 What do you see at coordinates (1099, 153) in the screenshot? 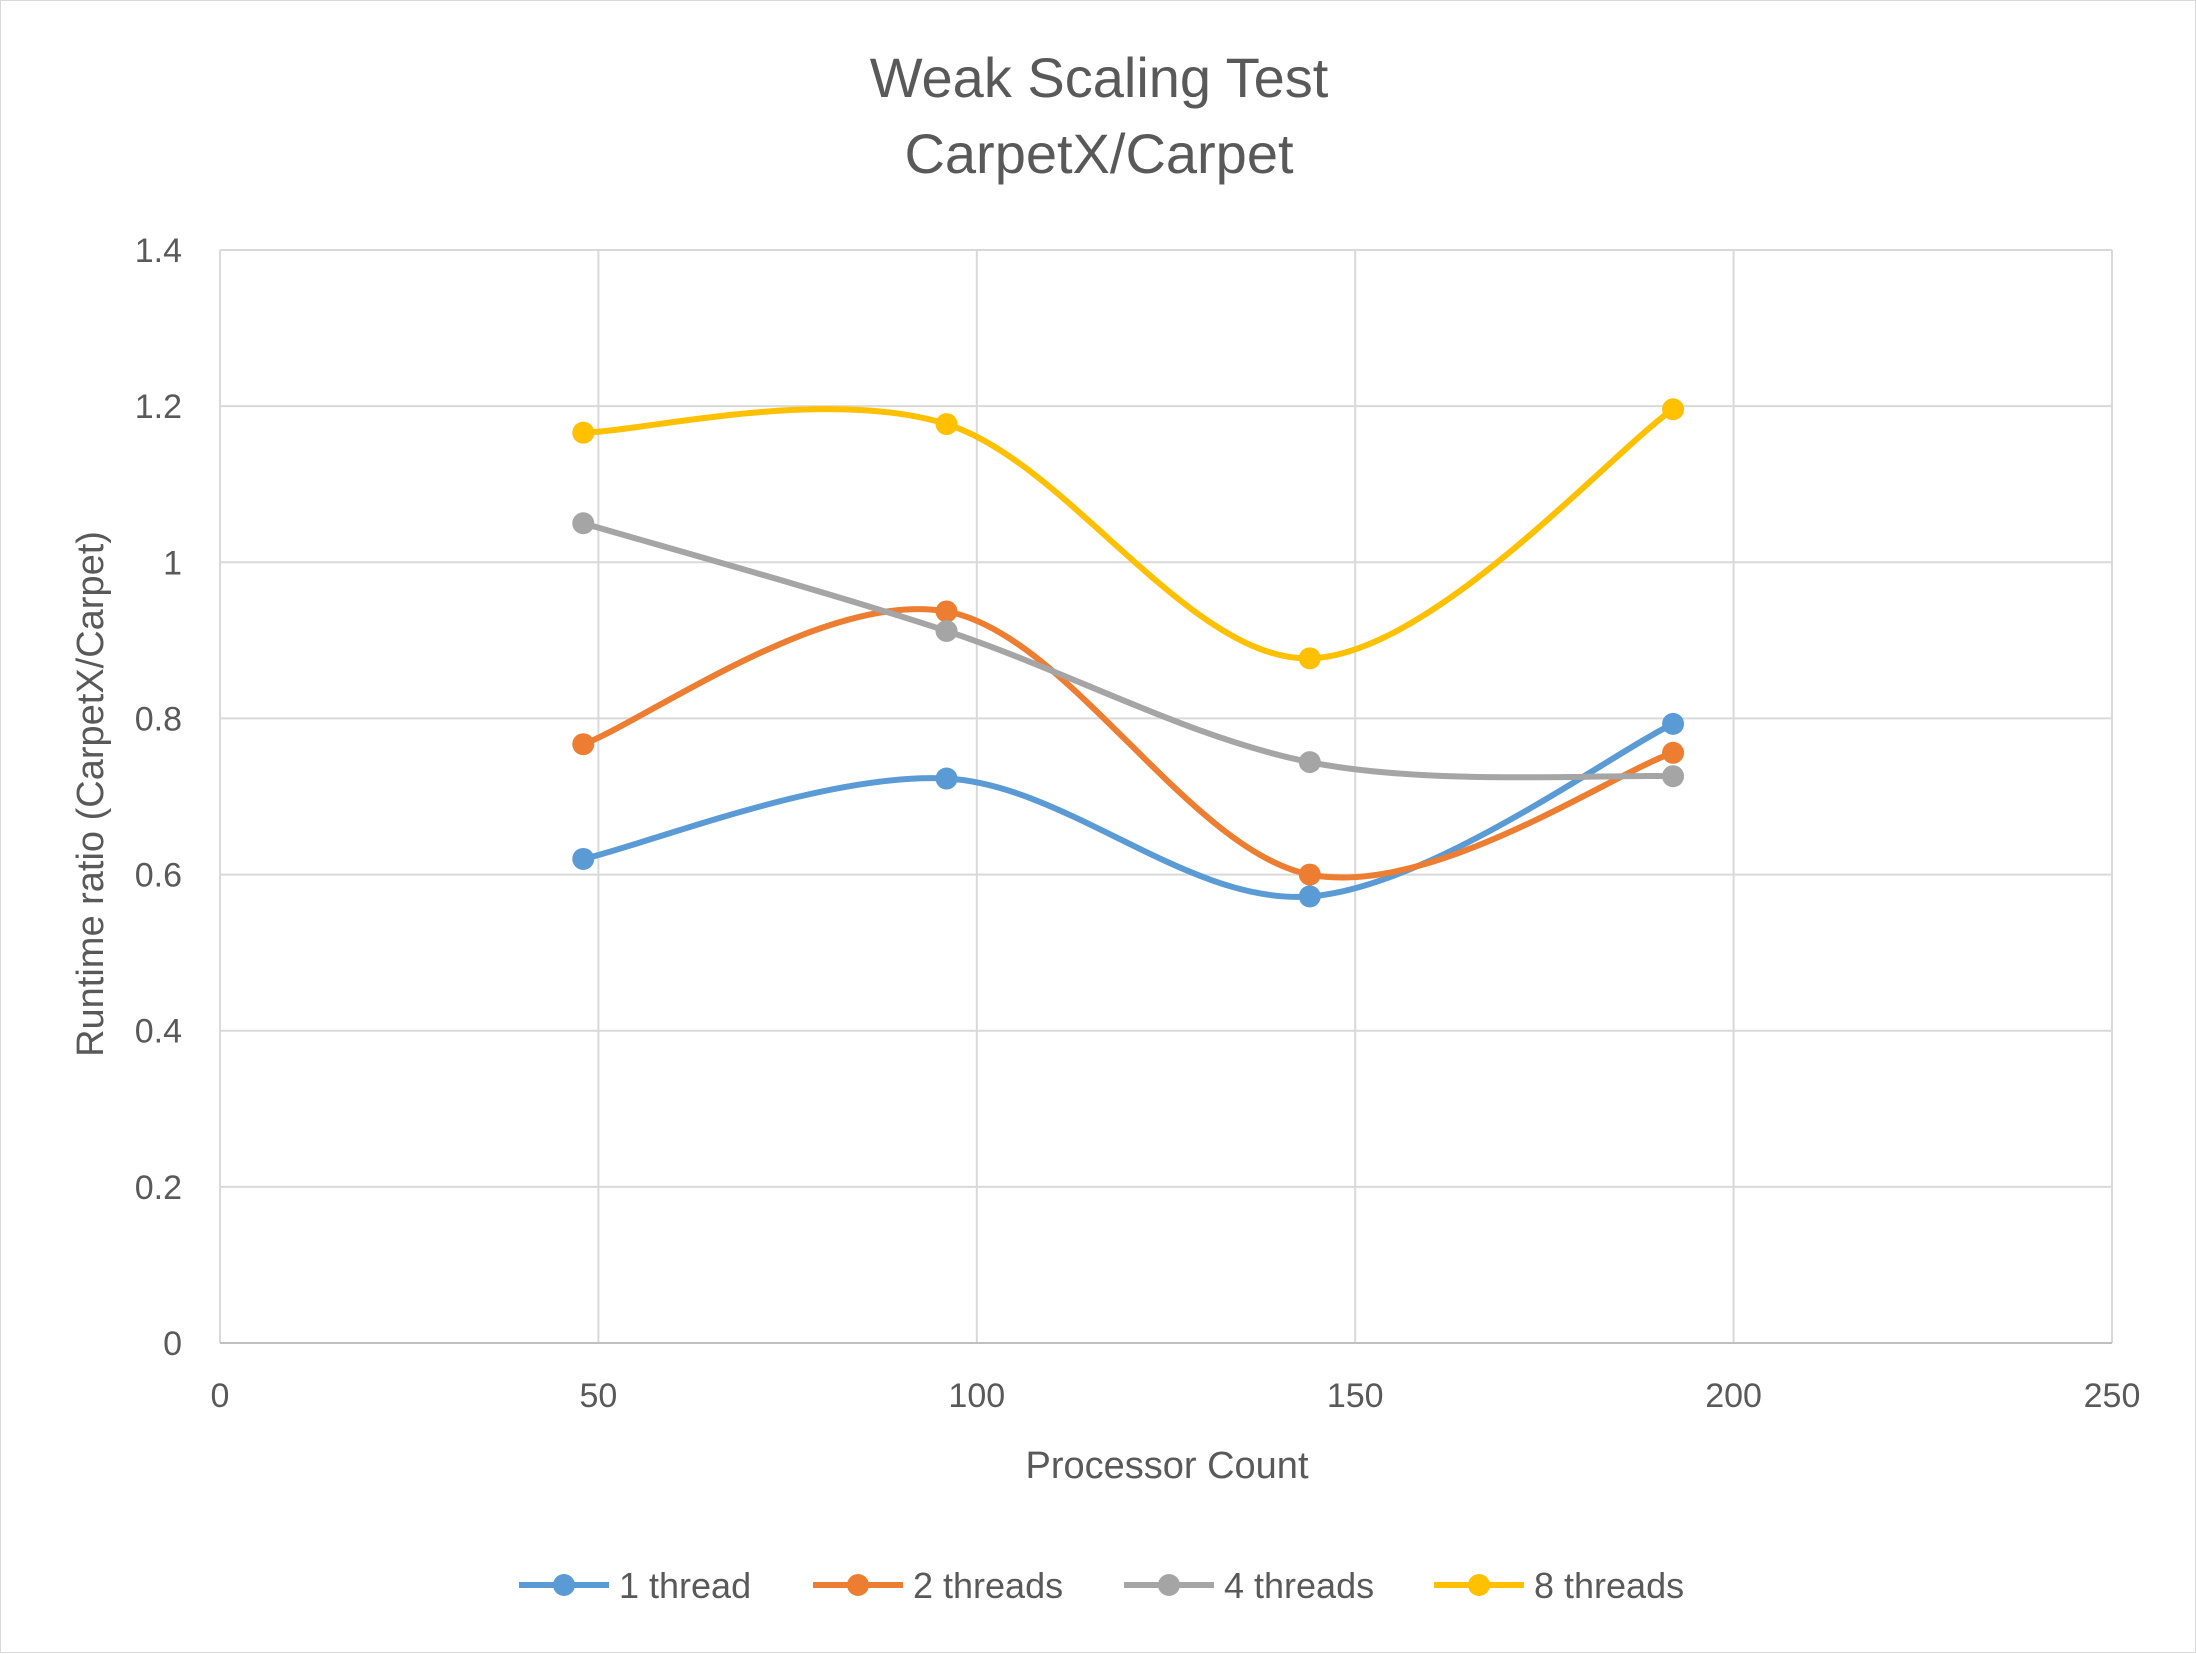
I see `chart-subtitle: CarpetX/Carpet` at bounding box center [1099, 153].